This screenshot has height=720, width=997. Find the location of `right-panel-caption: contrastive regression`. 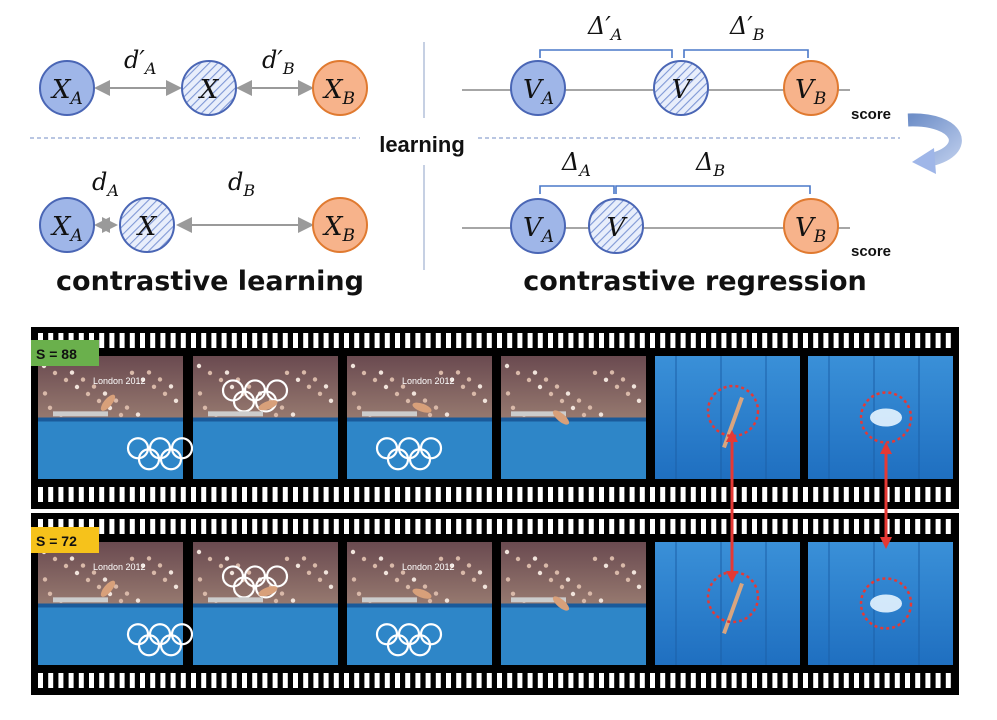

right-panel-caption: contrastive regression is located at coordinates (695, 281).